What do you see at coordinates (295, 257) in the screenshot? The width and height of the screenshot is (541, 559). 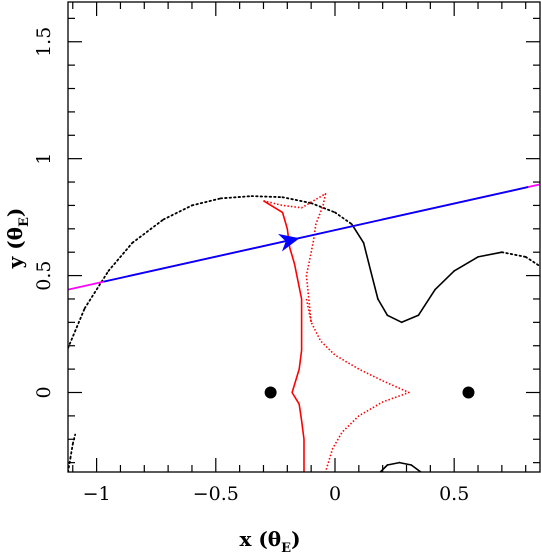 I see `caustic-curve-upper` at bounding box center [295, 257].